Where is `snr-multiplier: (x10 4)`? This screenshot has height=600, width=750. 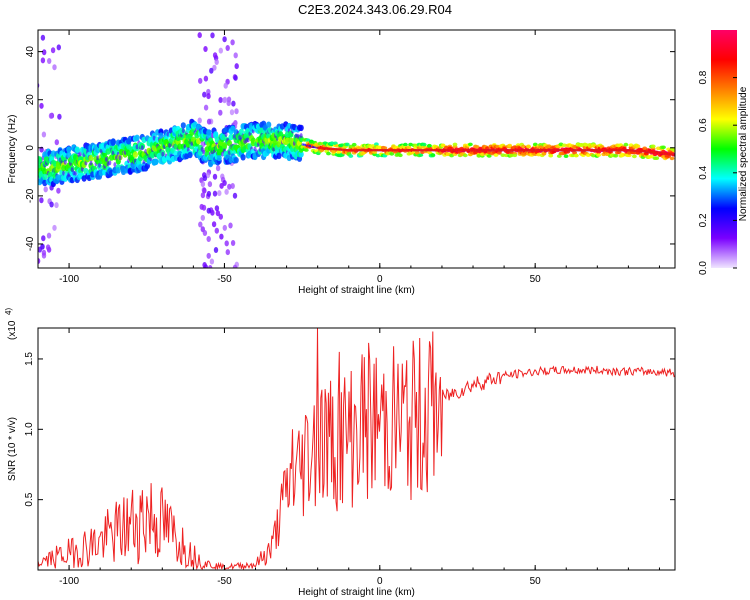
snr-multiplier: (x10 4) is located at coordinates (11, 324).